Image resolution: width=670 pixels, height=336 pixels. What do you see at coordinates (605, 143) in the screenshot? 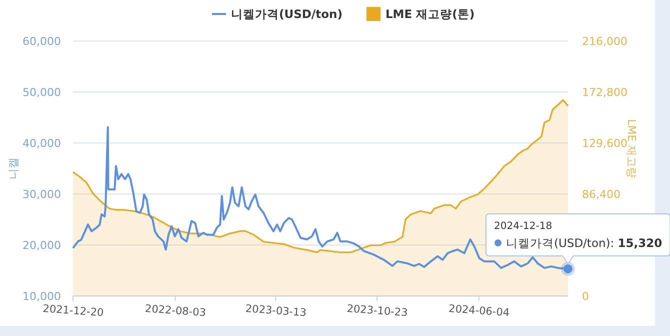
I see `y2-tick-label: 129,600` at bounding box center [605, 143].